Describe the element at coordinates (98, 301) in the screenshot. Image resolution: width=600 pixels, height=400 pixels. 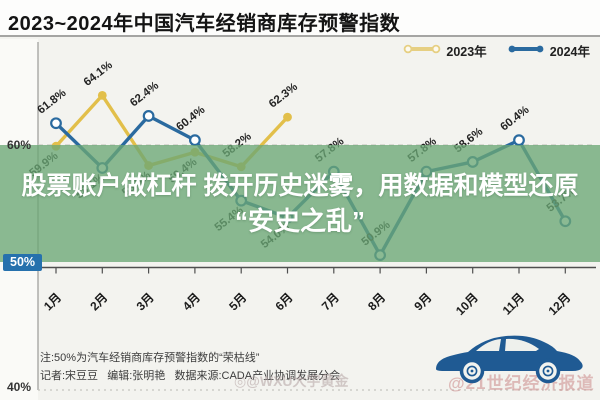
I see `x-axis-label: 2月` at that location.